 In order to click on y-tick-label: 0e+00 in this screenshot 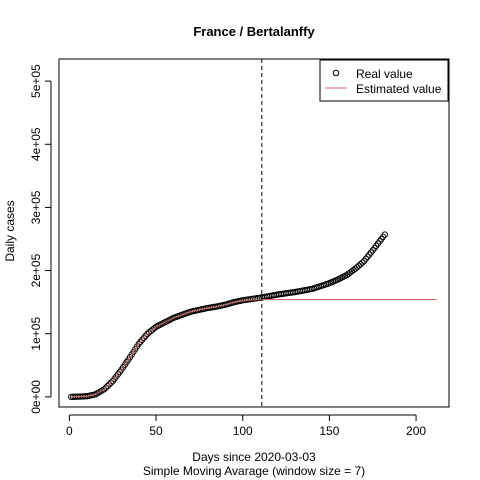, I will do `click(36, 397)`.